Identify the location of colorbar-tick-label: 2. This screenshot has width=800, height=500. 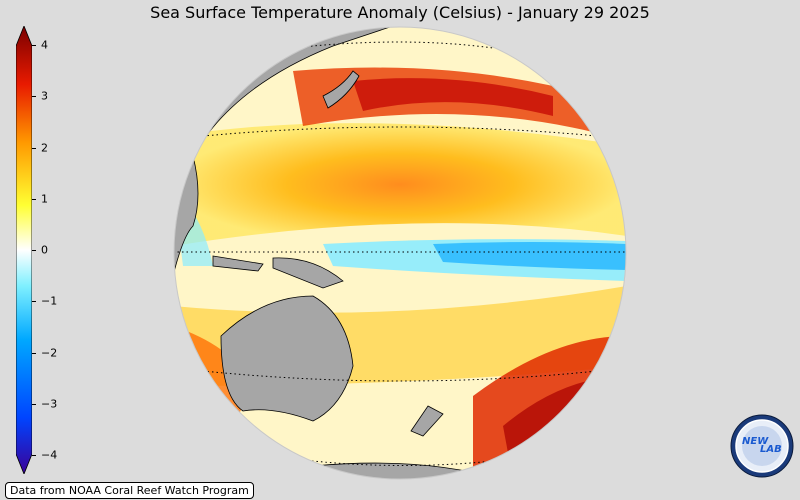
(44, 147).